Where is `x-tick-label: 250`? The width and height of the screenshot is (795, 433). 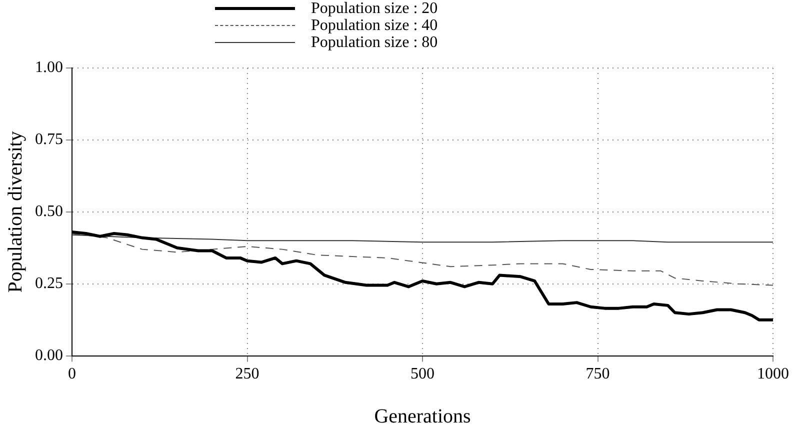
x-tick-label: 250 is located at coordinates (247, 374).